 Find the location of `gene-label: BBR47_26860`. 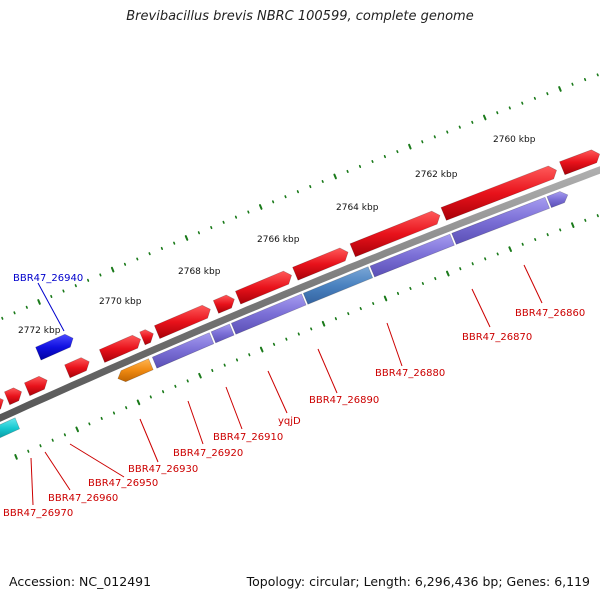

gene-label: BBR47_26860 is located at coordinates (550, 313).